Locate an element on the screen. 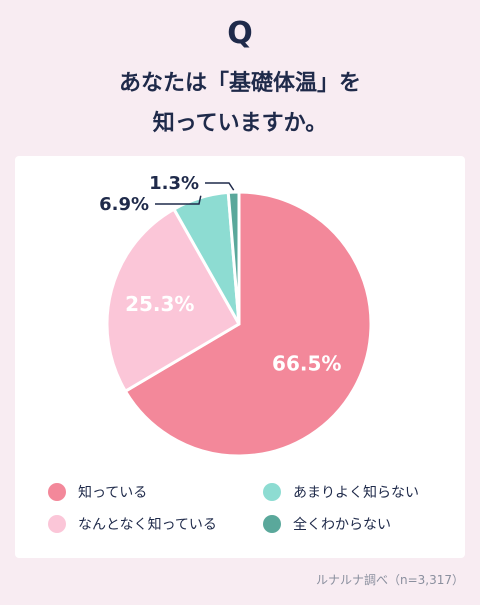  question-title: あなたは「基礎体温」を 知っていますか。 is located at coordinates (240, 104).